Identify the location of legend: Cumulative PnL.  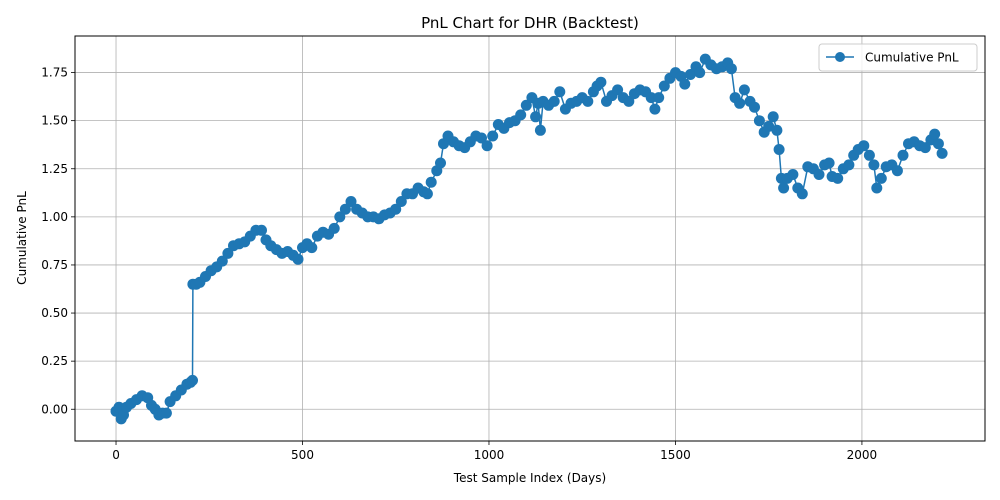
(898, 57).